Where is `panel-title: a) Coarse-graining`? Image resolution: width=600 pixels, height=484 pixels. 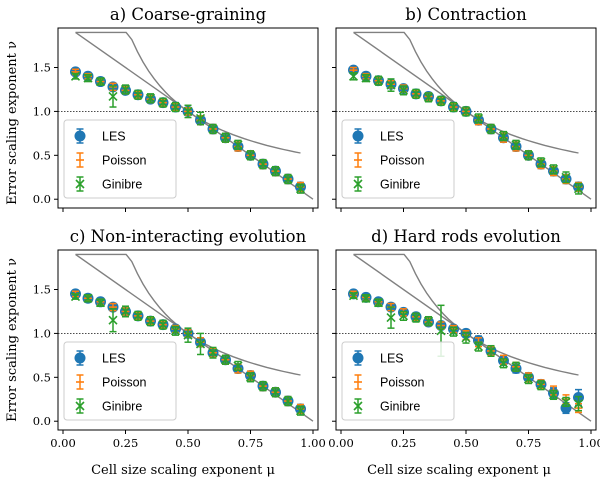 panel-title: a) Coarse-graining is located at coordinates (188, 14).